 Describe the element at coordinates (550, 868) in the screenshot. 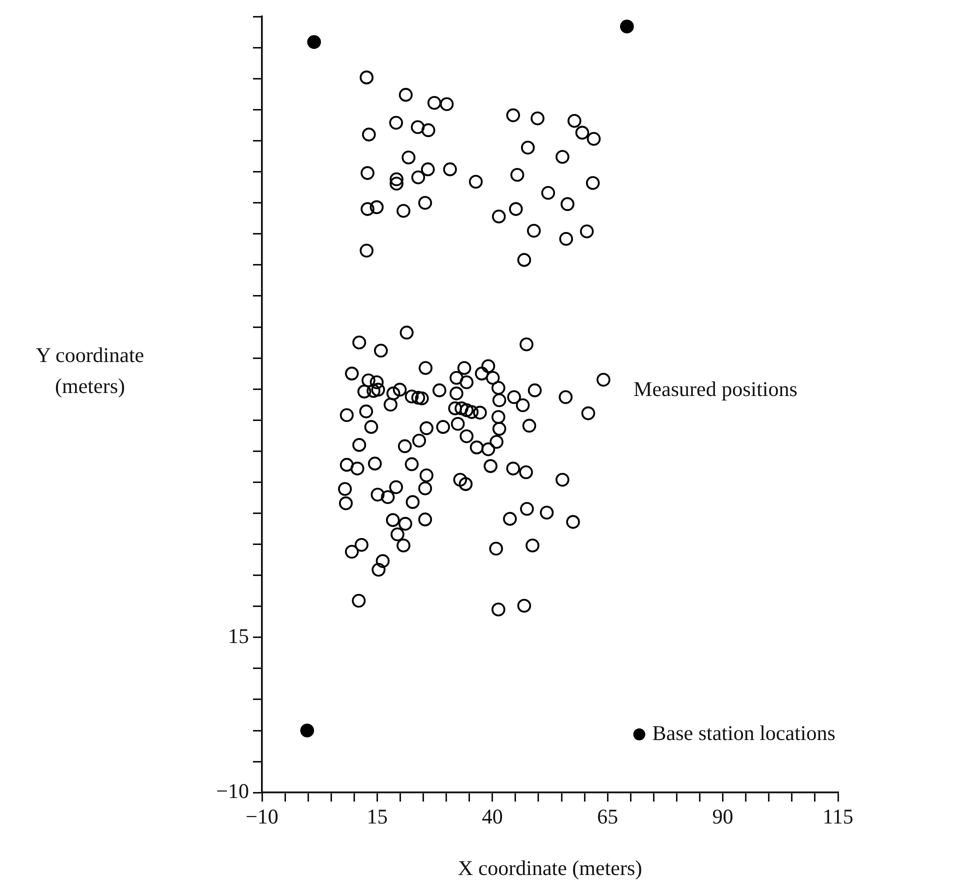

I see `x-axis-title: X coordinate (meters)` at that location.